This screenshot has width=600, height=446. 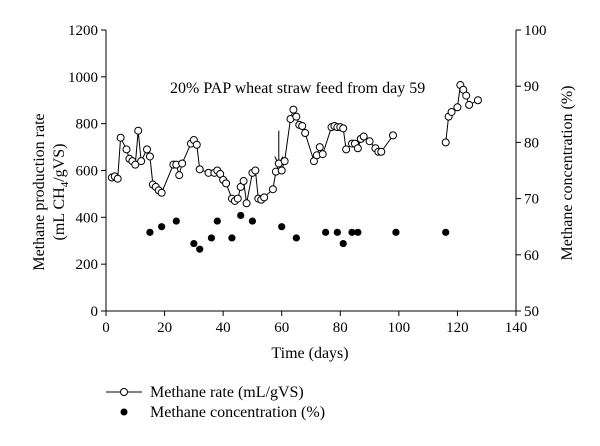 I want to click on x-axis-ticks: 0 20 40 60 80 100 120 140, so click(x=314, y=323).